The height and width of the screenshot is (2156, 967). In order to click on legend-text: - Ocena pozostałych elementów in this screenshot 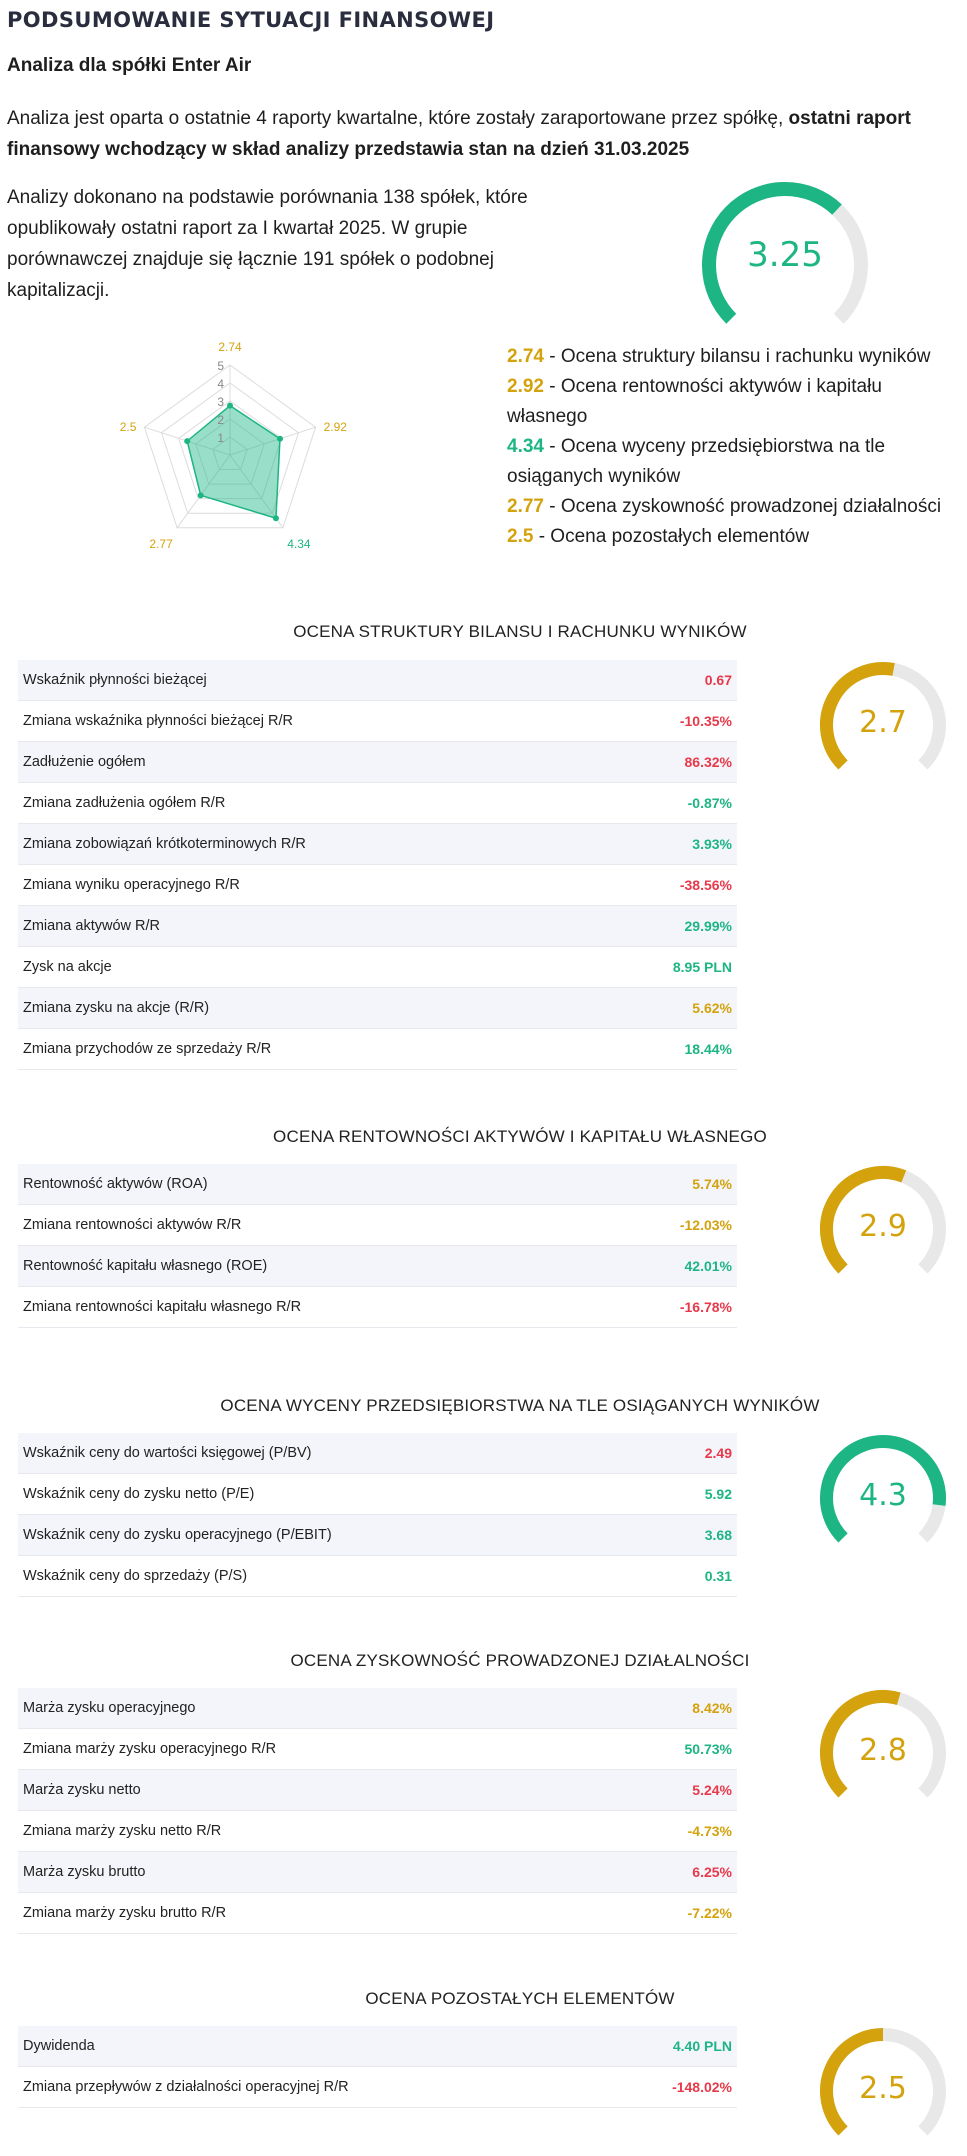, I will do `click(671, 536)`.